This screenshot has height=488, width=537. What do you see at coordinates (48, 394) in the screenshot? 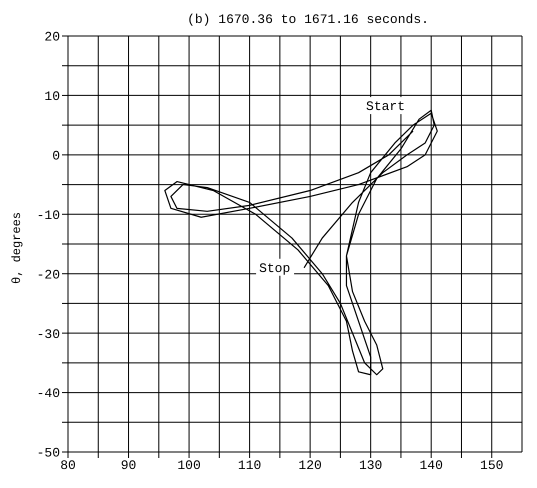
I see `y-tick-label: -40` at bounding box center [48, 394].